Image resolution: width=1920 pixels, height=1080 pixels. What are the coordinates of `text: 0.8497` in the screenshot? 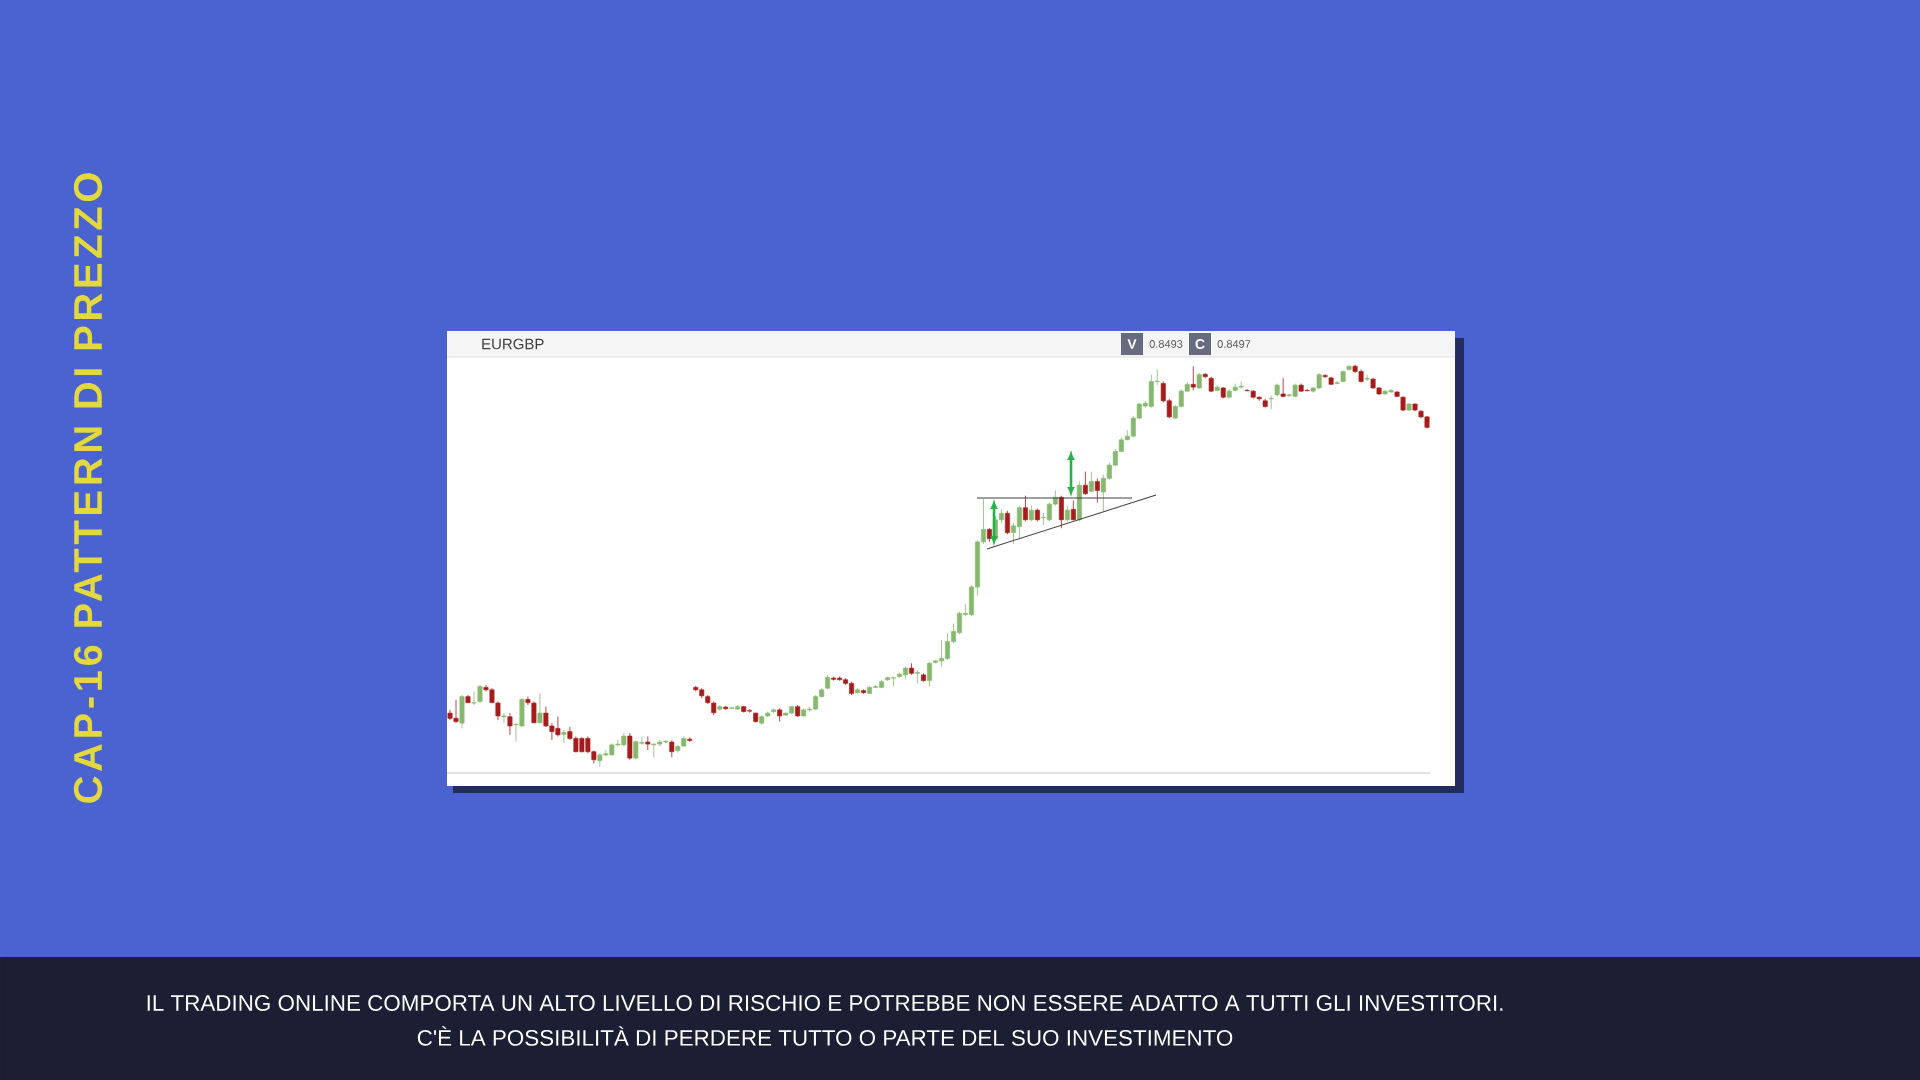 It's located at (1234, 344).